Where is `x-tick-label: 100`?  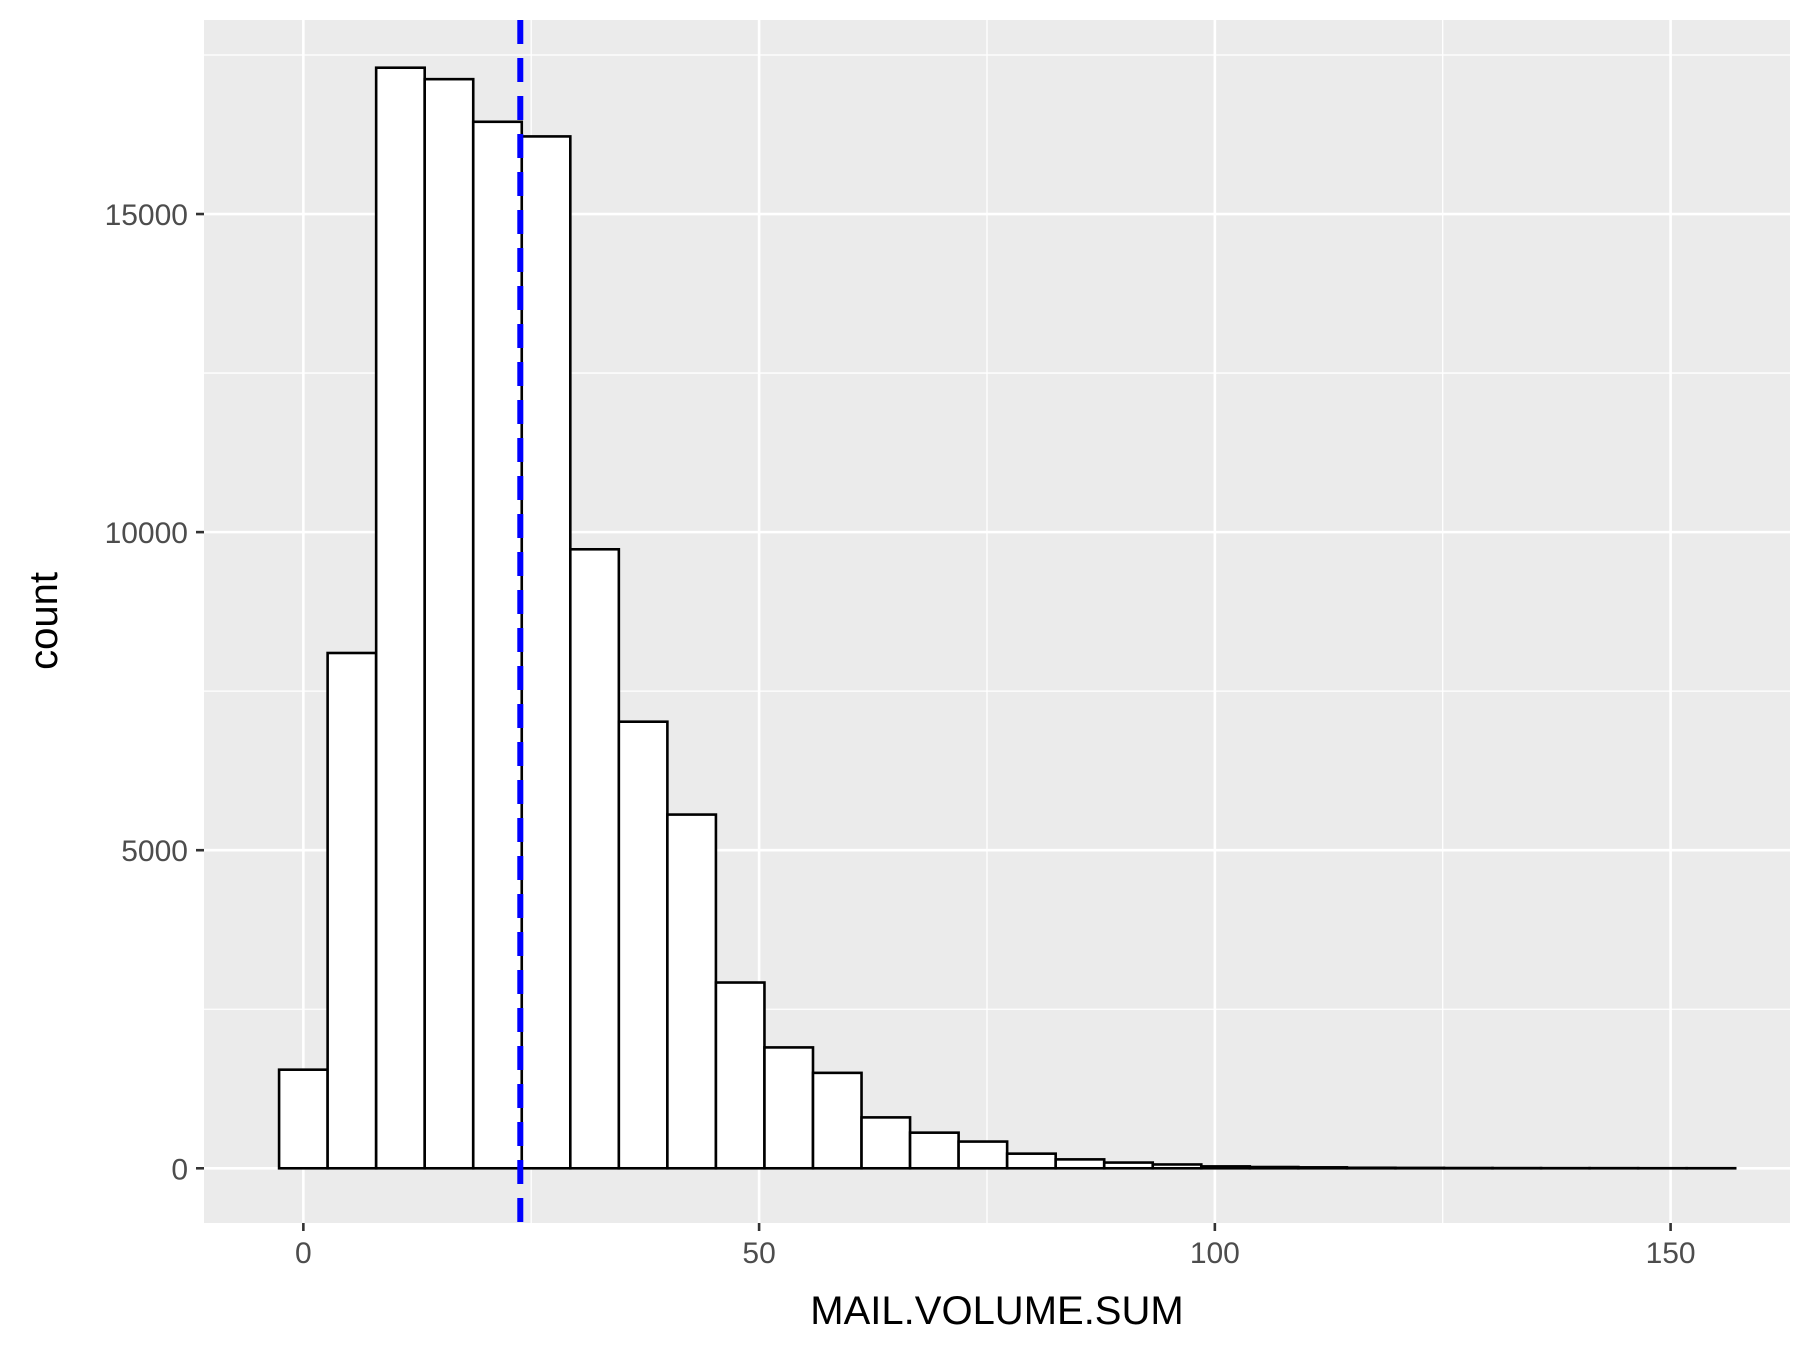 x-tick-label: 100 is located at coordinates (1215, 1253).